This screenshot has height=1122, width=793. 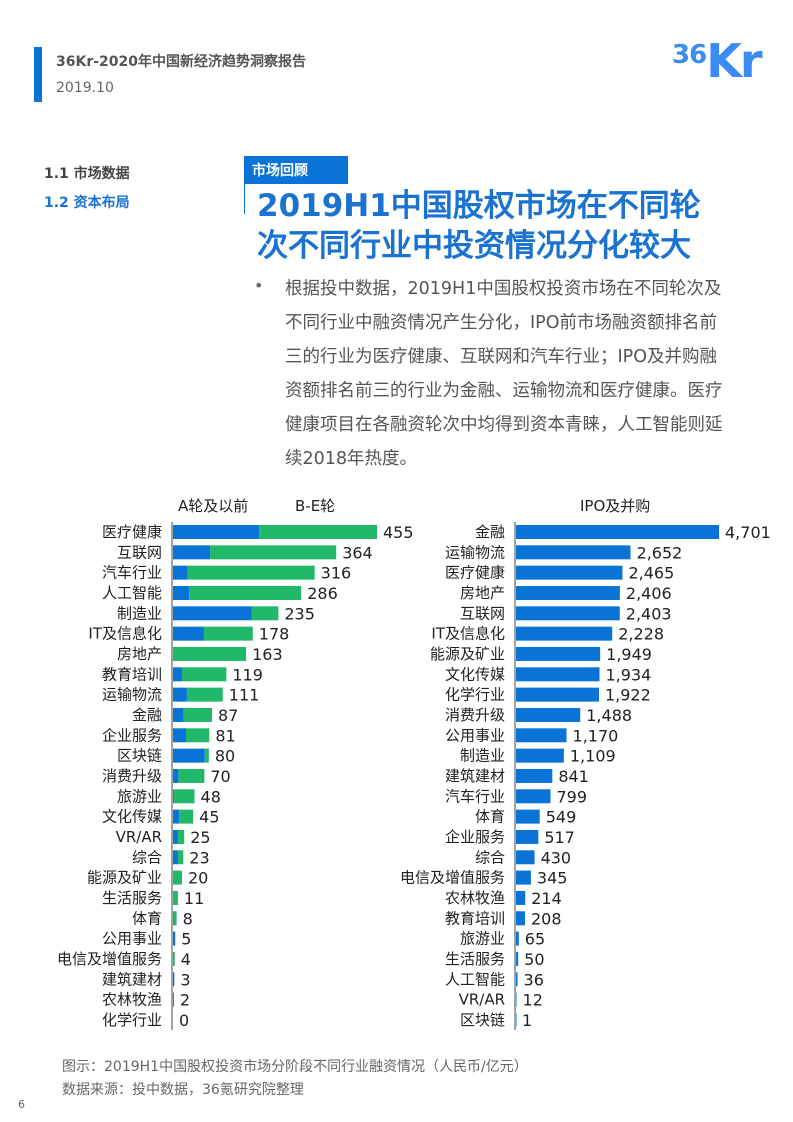 What do you see at coordinates (295, 1067) in the screenshot?
I see `chart-caption: 图示：2019H1中国股权投资市场分阶段不同行业融资情况（人民币/亿元）` at bounding box center [295, 1067].